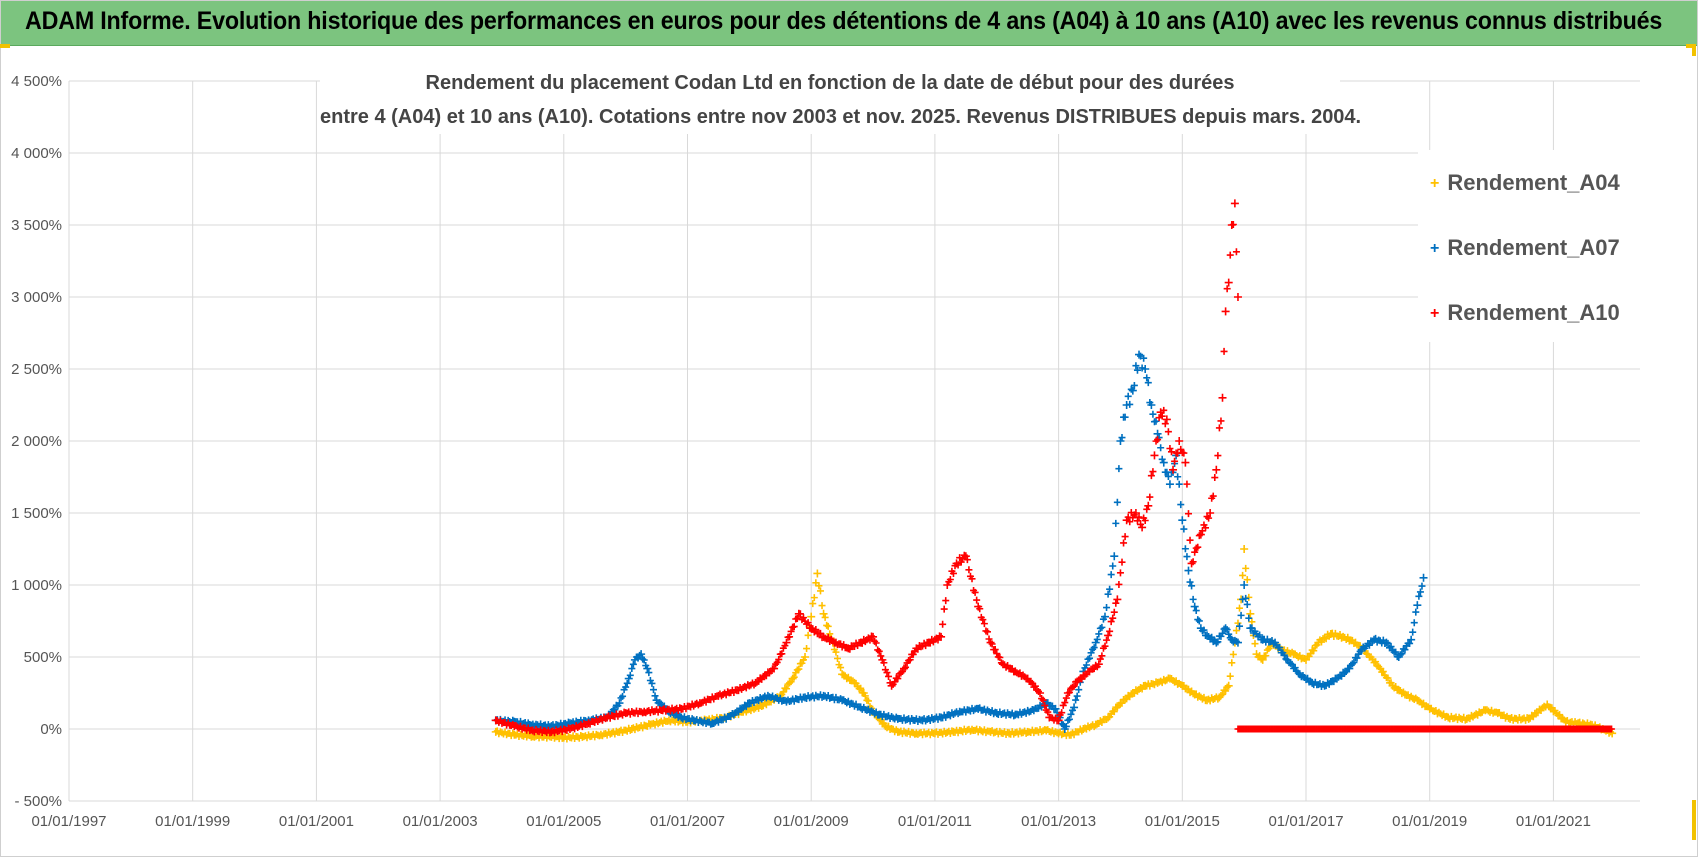 This screenshot has width=1698, height=857. What do you see at coordinates (1435, 313) in the screenshot?
I see `plus-marker-icon: +` at bounding box center [1435, 313].